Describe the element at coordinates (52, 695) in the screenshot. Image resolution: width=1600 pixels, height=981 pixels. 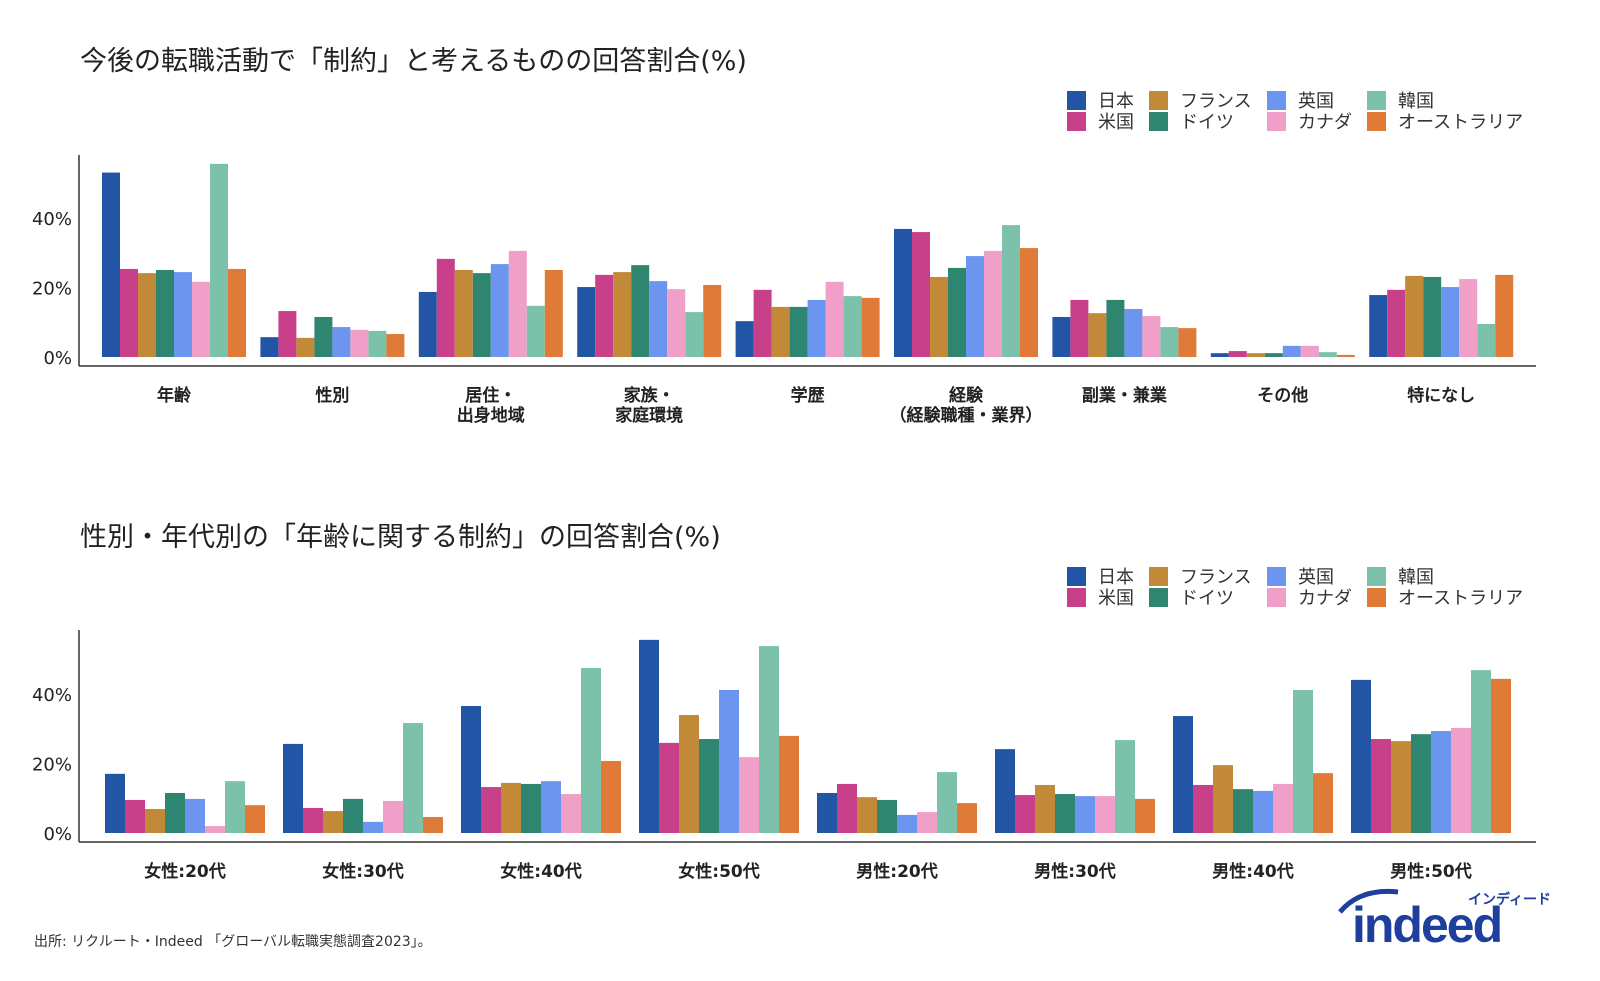
I see `y-tick-label: 40%` at that location.